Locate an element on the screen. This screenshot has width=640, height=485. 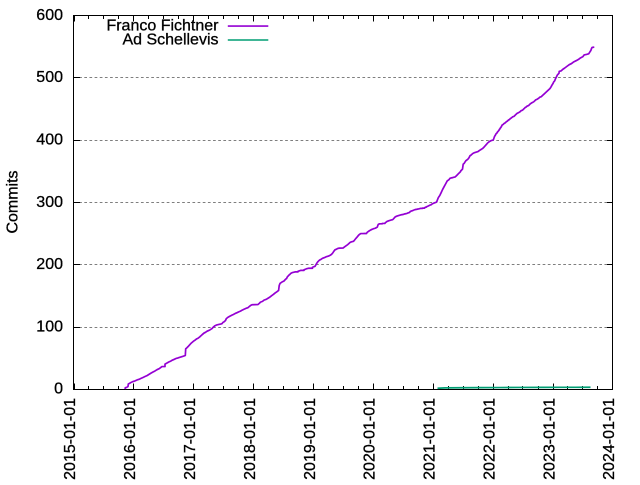
svg-text: Ad Schellevis is located at coordinates (170, 40).